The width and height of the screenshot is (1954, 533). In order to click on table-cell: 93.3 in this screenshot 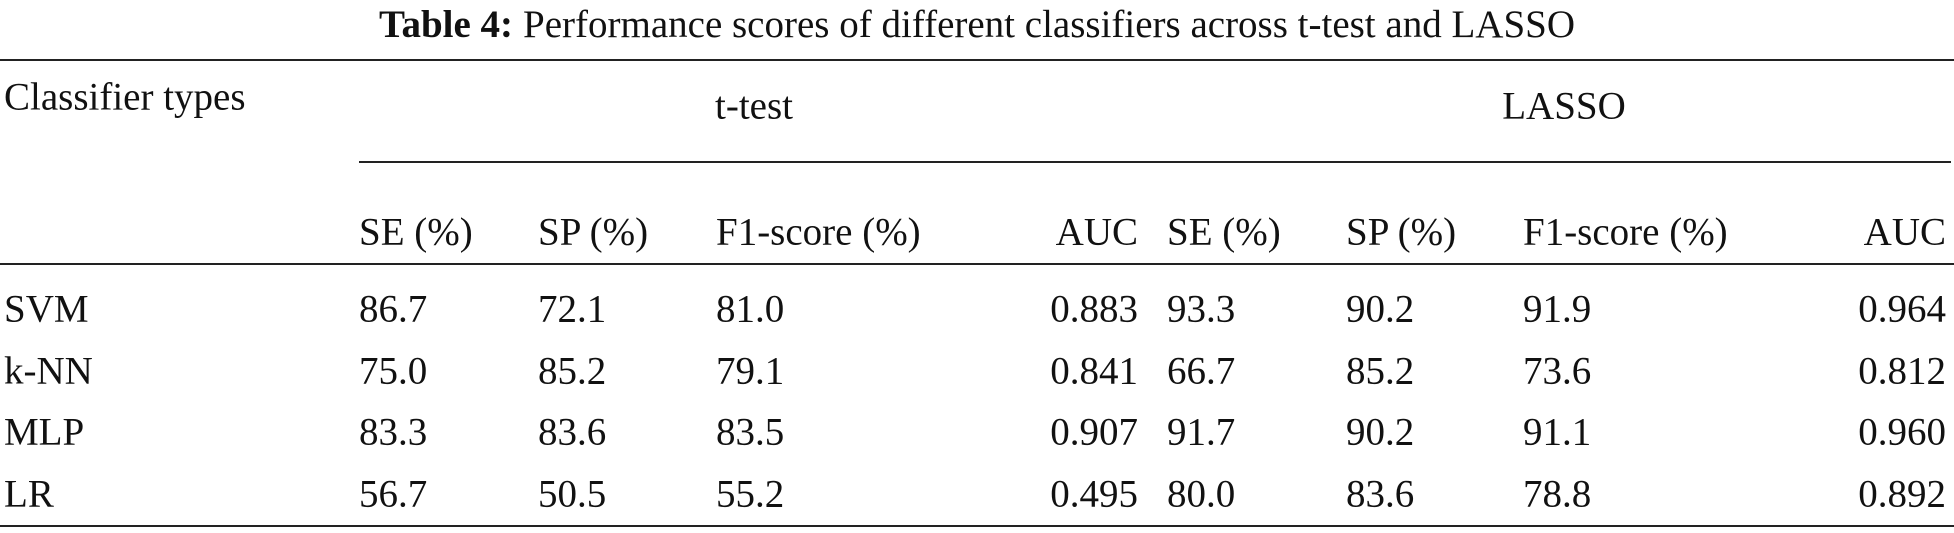, I will do `click(1201, 309)`.